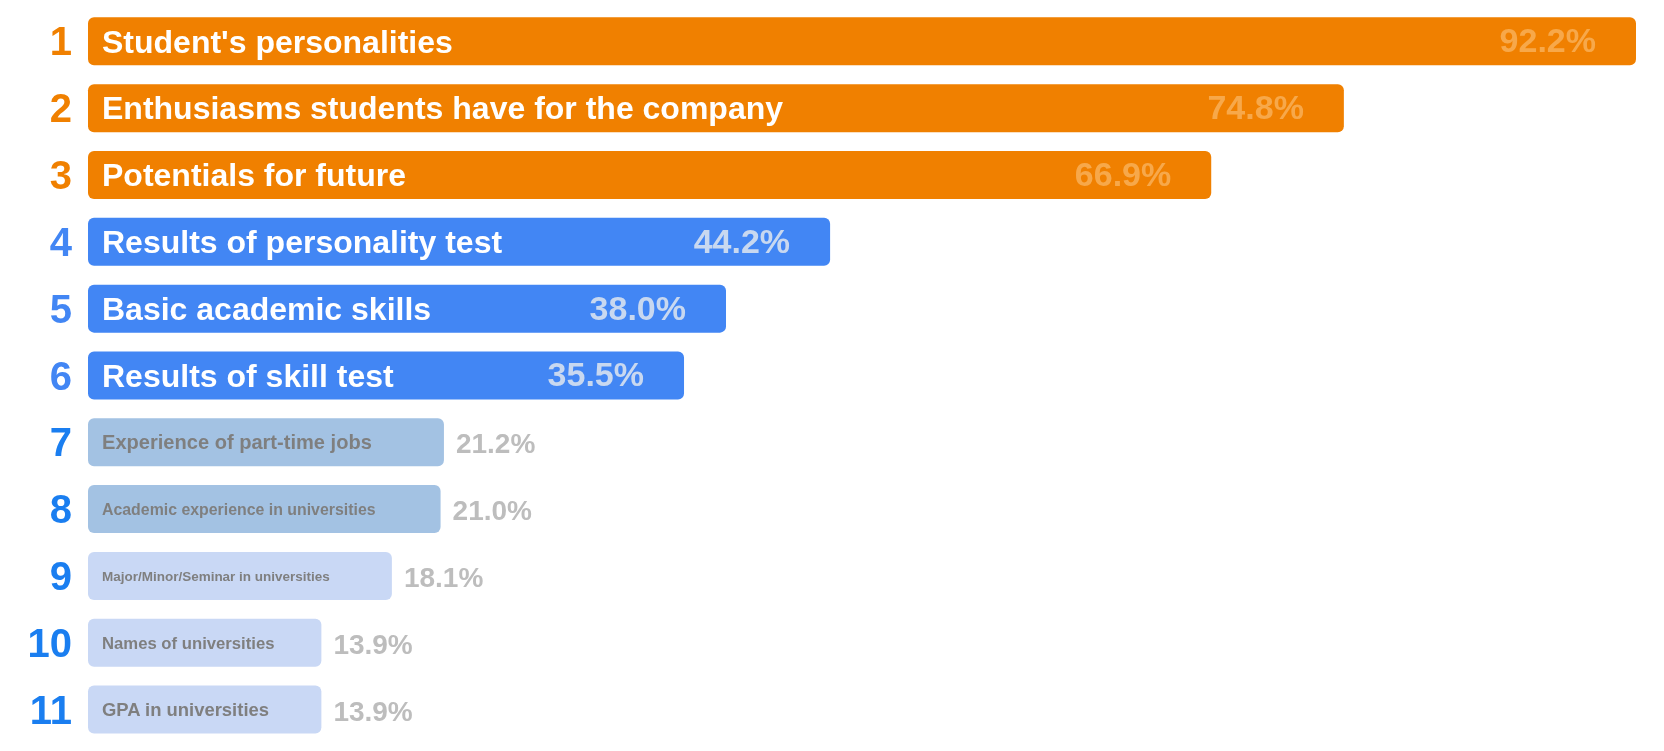 The width and height of the screenshot is (1664, 751). I want to click on text: 5, so click(60, 308).